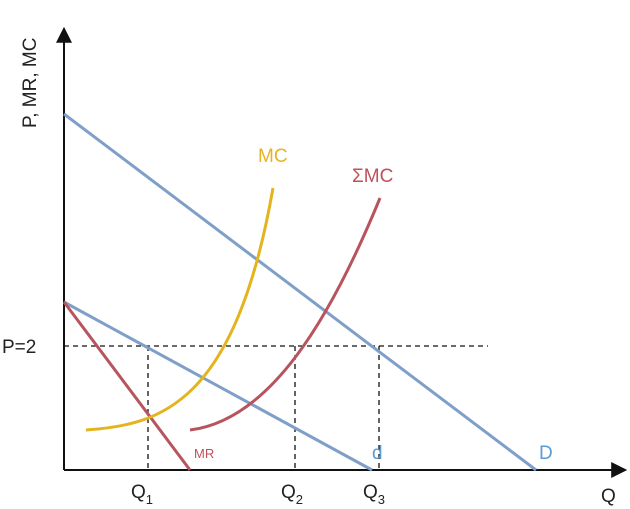 This screenshot has height=509, width=630. I want to click on q1-main: Q, so click(138, 492).